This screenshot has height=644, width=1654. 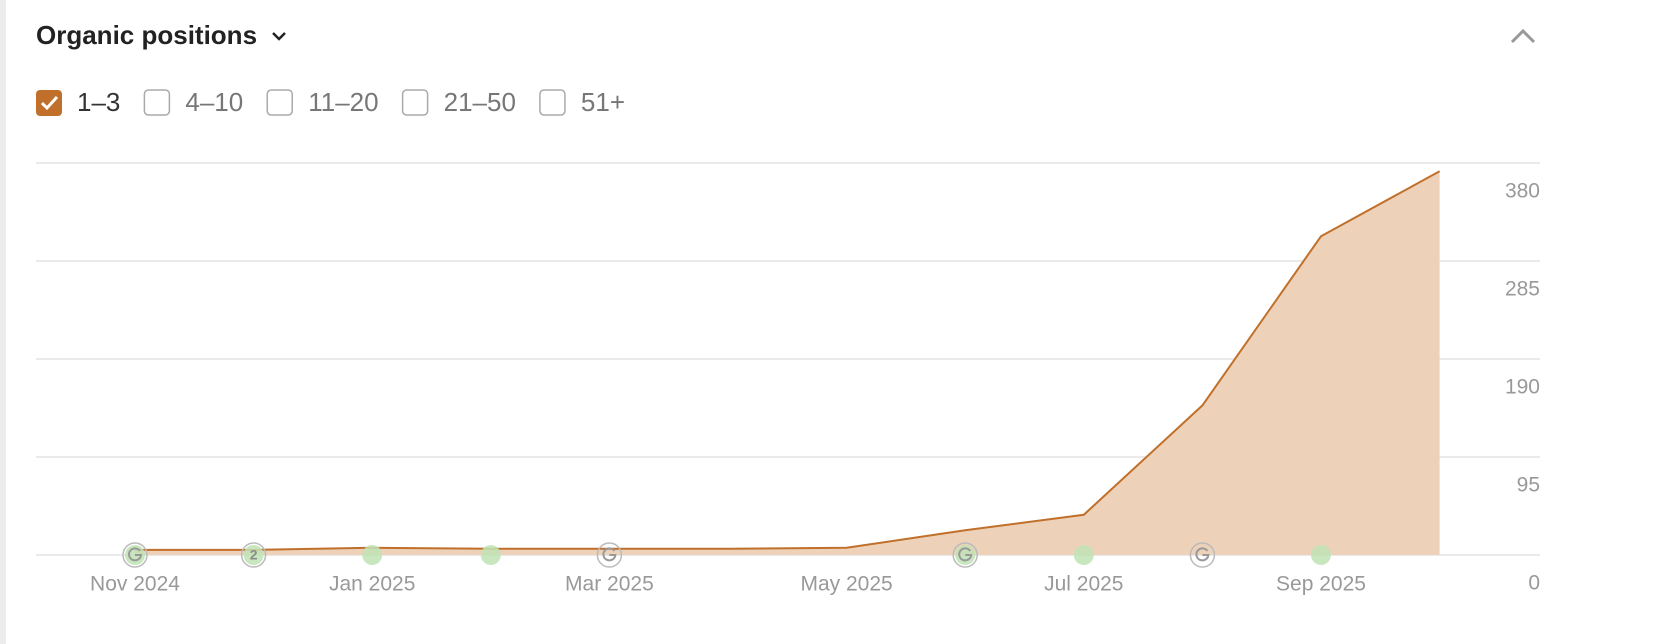 I want to click on checkmark, so click(x=49, y=103).